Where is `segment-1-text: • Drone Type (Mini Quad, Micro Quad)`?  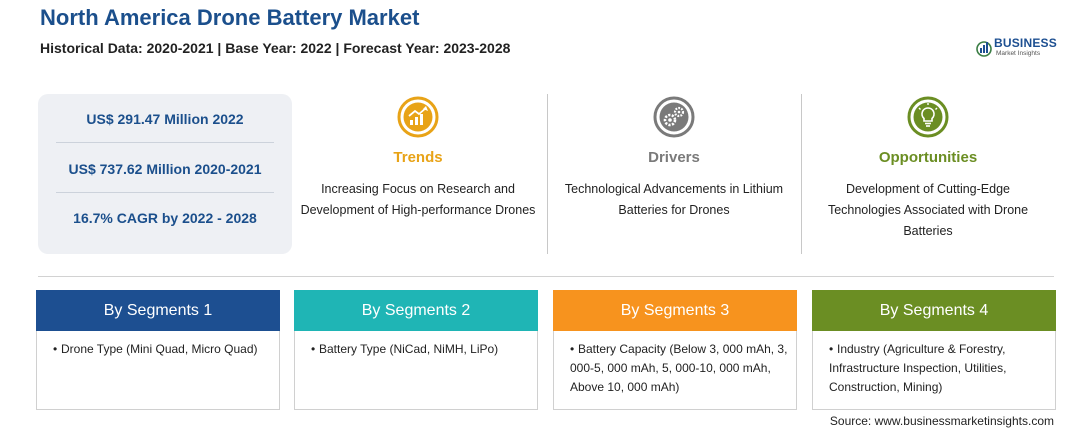
segment-1-text: • Drone Type (Mini Quad, Micro Quad) is located at coordinates (163, 349).